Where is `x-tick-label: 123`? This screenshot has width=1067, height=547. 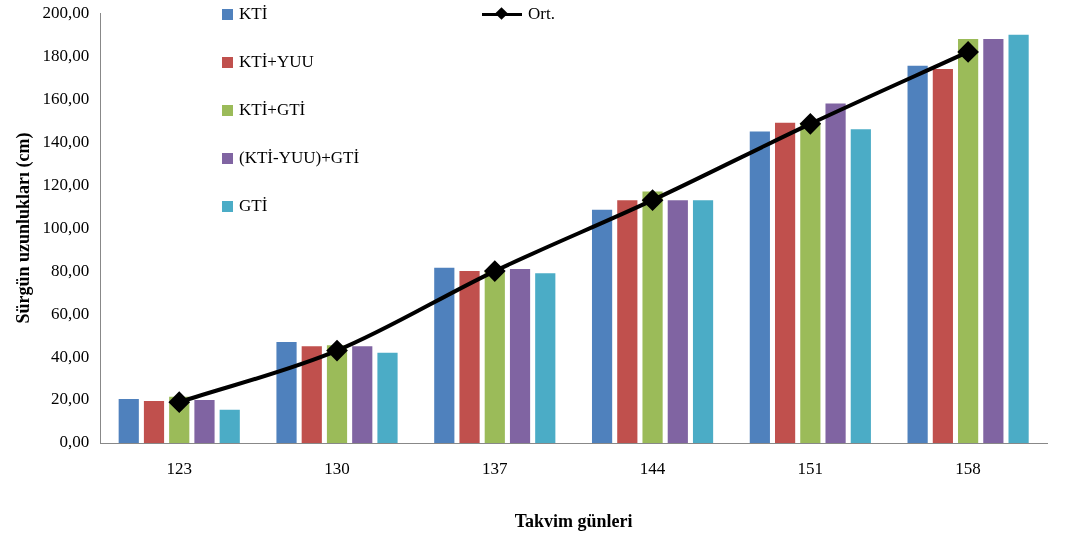 x-tick-label: 123 is located at coordinates (179, 468).